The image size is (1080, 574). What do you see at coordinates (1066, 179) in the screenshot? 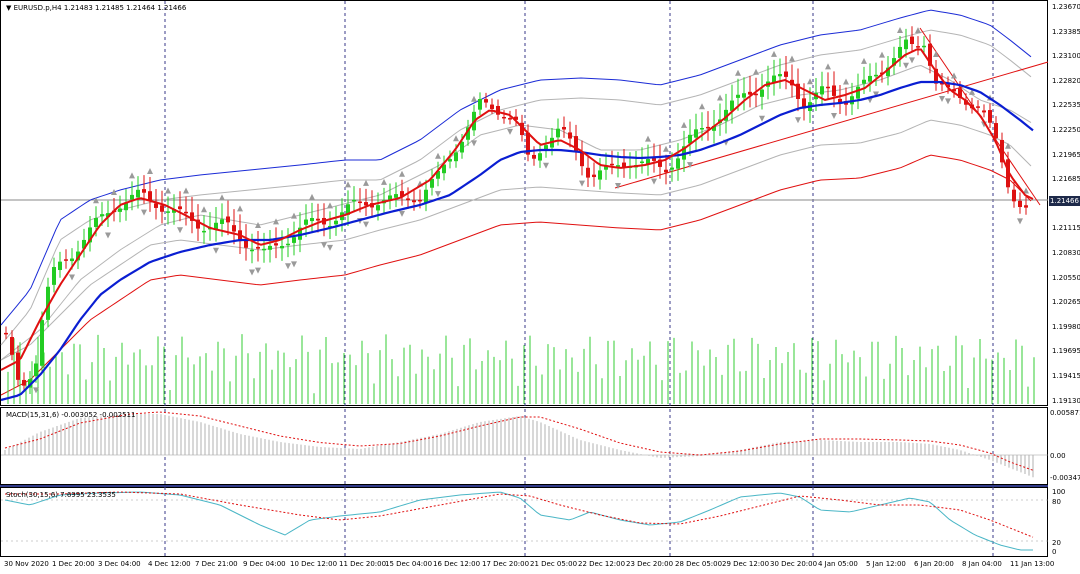
I see `price-tick-label: 1.21685` at bounding box center [1066, 179].